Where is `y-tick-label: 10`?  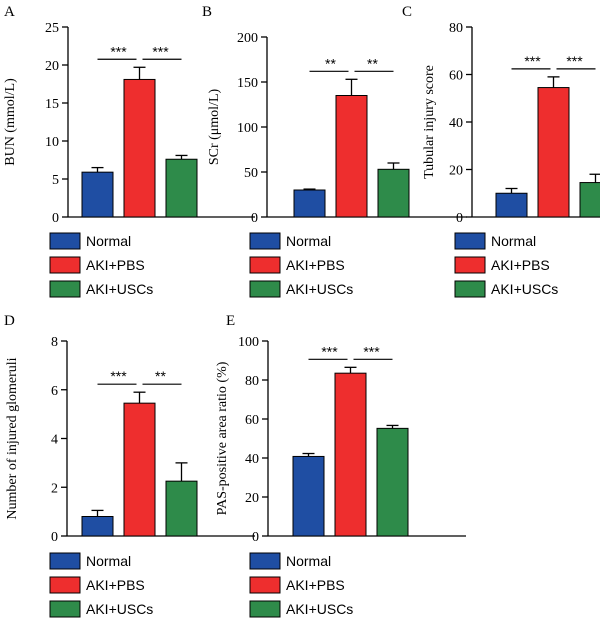
y-tick-label: 10 is located at coordinates (52, 142).